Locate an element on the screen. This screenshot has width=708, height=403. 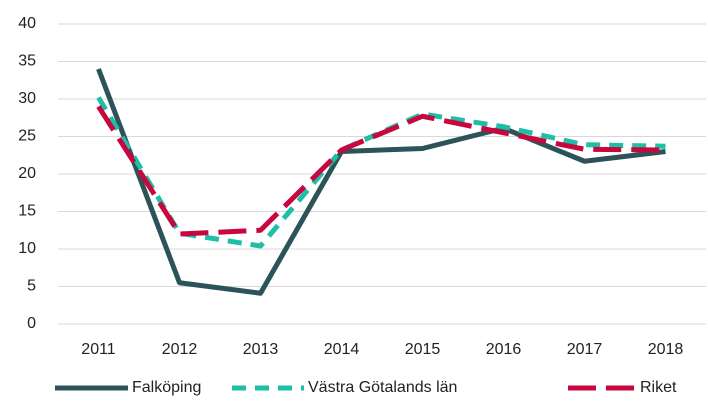
y-tick-label: 30 is located at coordinates (27, 98).